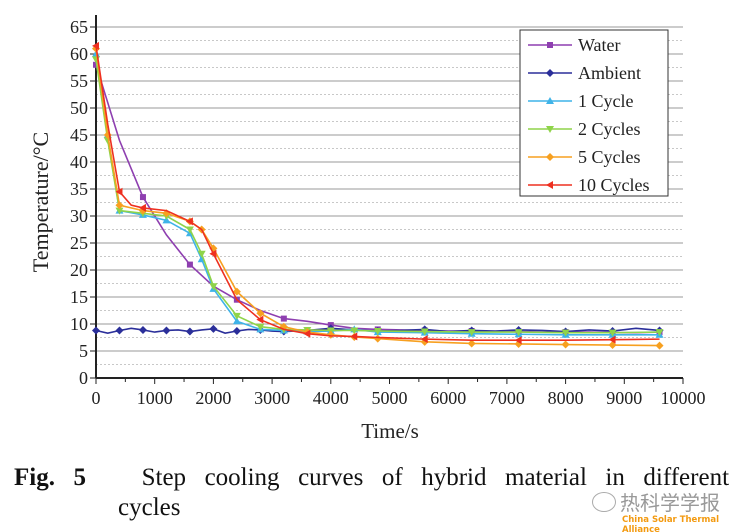 Image resolution: width=739 pixels, height=532 pixels. What do you see at coordinates (609, 157) in the screenshot?
I see `legend-label-5-cycles: 5 Cycles` at bounding box center [609, 157].